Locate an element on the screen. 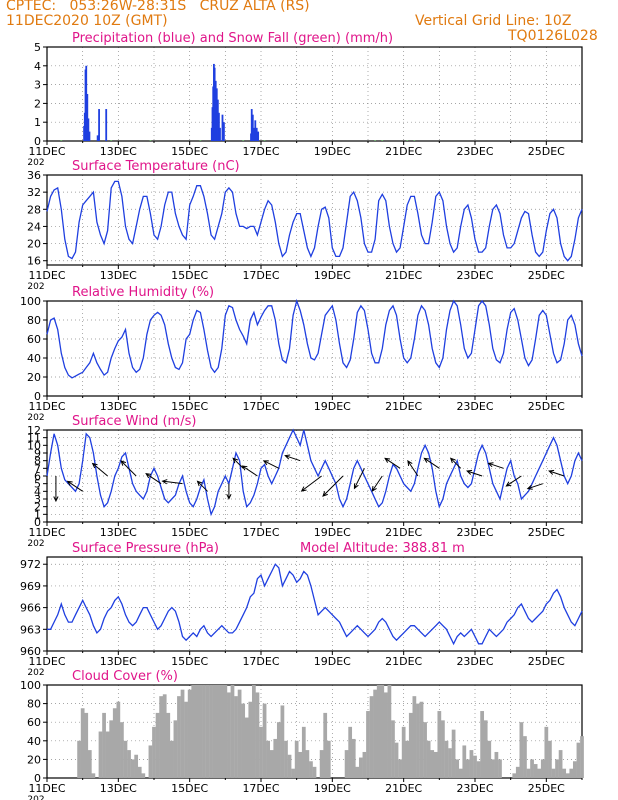 The width and height of the screenshot is (618, 800). pressure-xtick-label: 19DEC is located at coordinates (332, 661).